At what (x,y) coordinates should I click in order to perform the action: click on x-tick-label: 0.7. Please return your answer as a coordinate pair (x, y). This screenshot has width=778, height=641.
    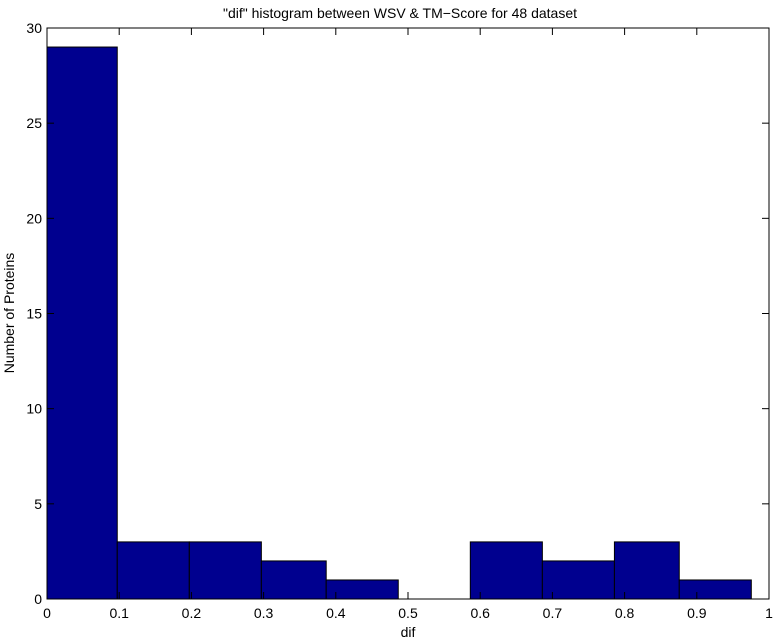
    Looking at the image, I should click on (553, 613).